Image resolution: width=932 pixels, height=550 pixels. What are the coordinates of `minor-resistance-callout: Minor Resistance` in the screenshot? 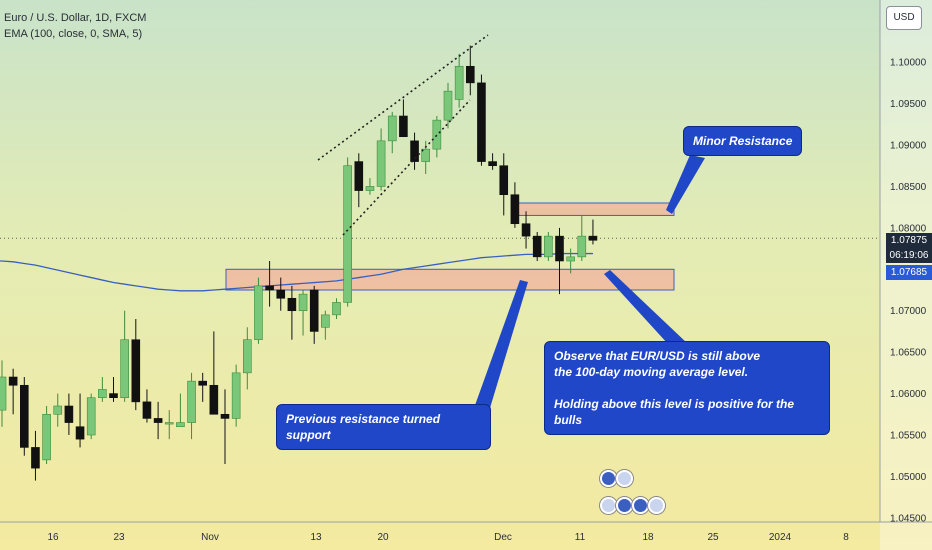 It's located at (743, 141).